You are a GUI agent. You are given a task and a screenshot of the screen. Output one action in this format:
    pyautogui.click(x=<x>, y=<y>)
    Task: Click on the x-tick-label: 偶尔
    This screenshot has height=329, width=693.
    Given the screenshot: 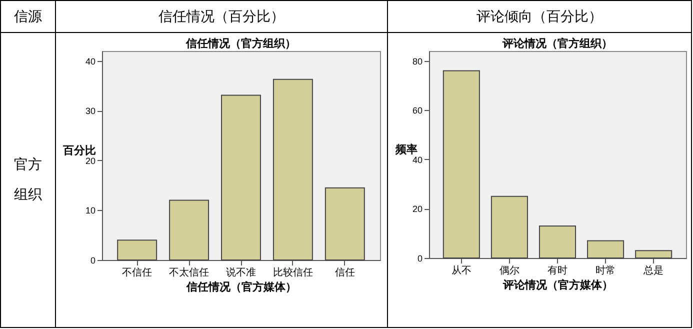 What is the action you would take?
    pyautogui.click(x=509, y=270)
    